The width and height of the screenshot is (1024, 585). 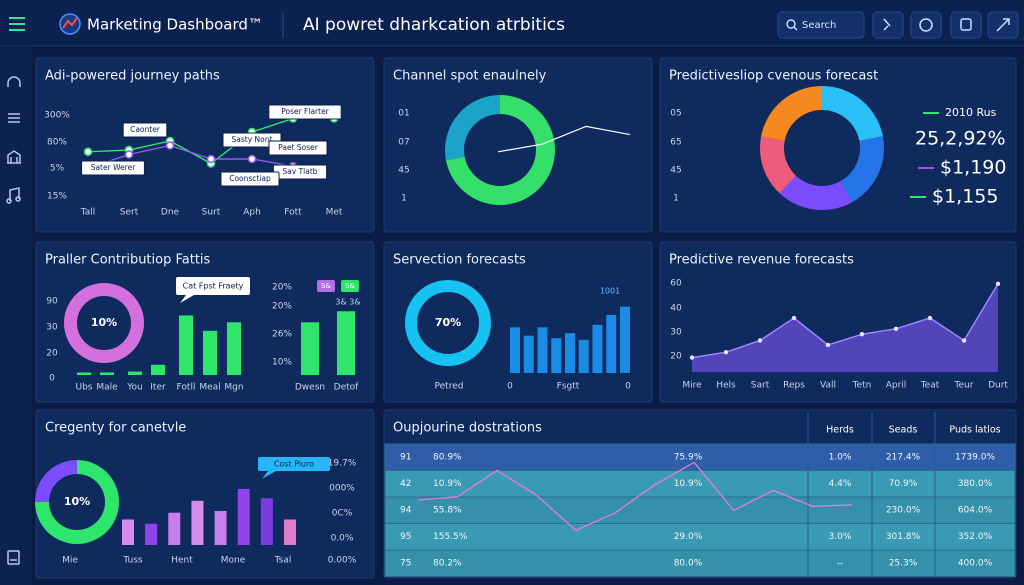 What do you see at coordinates (676, 284) in the screenshot?
I see `y-axis-label: 60` at bounding box center [676, 284].